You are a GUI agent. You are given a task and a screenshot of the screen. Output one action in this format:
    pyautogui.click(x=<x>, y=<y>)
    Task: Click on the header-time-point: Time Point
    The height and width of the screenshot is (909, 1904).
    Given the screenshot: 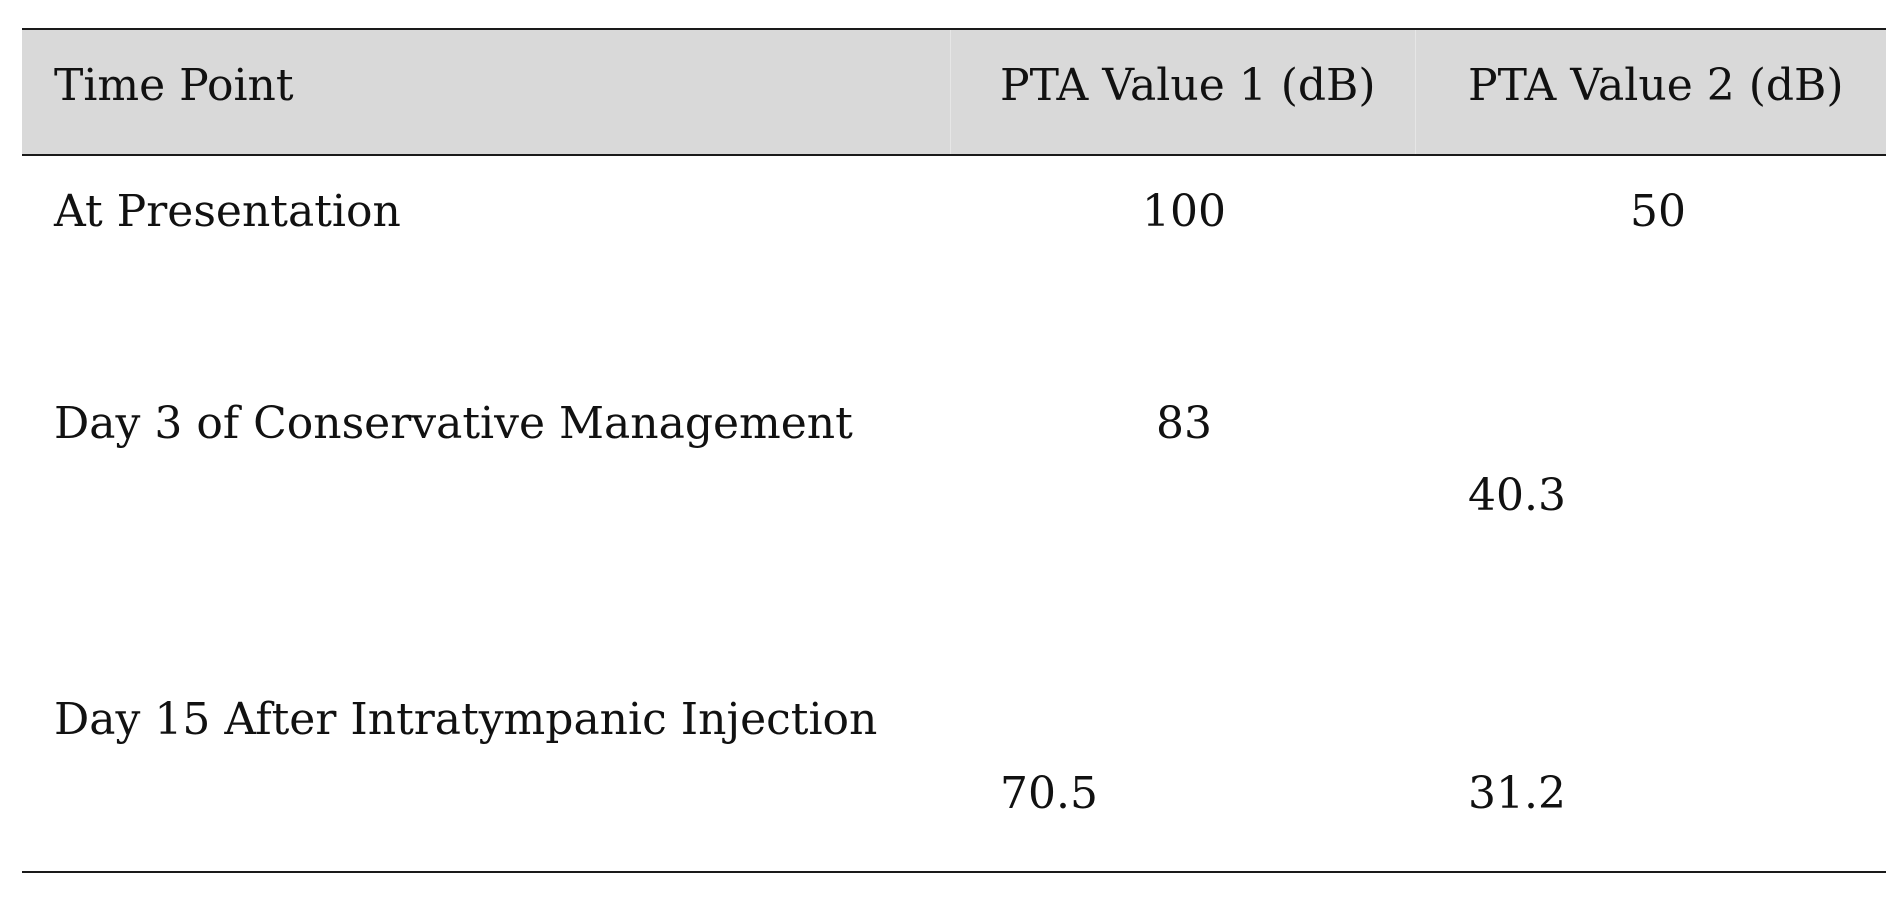 What is the action you would take?
    pyautogui.click(x=174, y=85)
    